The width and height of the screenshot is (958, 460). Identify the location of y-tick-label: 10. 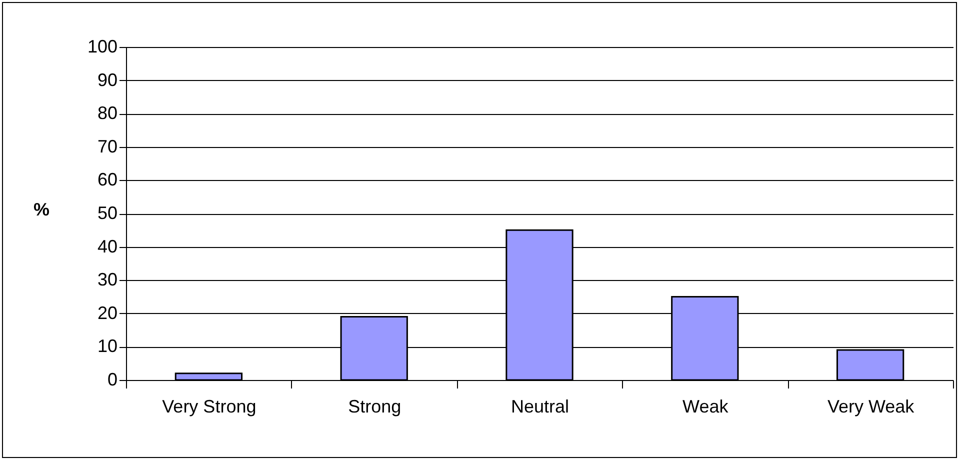
(107, 346).